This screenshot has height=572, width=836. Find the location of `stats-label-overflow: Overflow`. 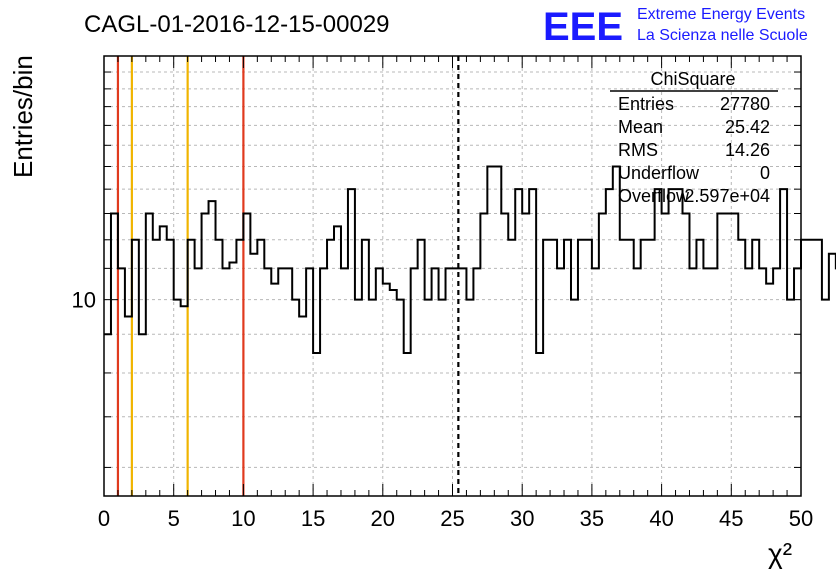

stats-label-overflow: Overflow is located at coordinates (654, 196).